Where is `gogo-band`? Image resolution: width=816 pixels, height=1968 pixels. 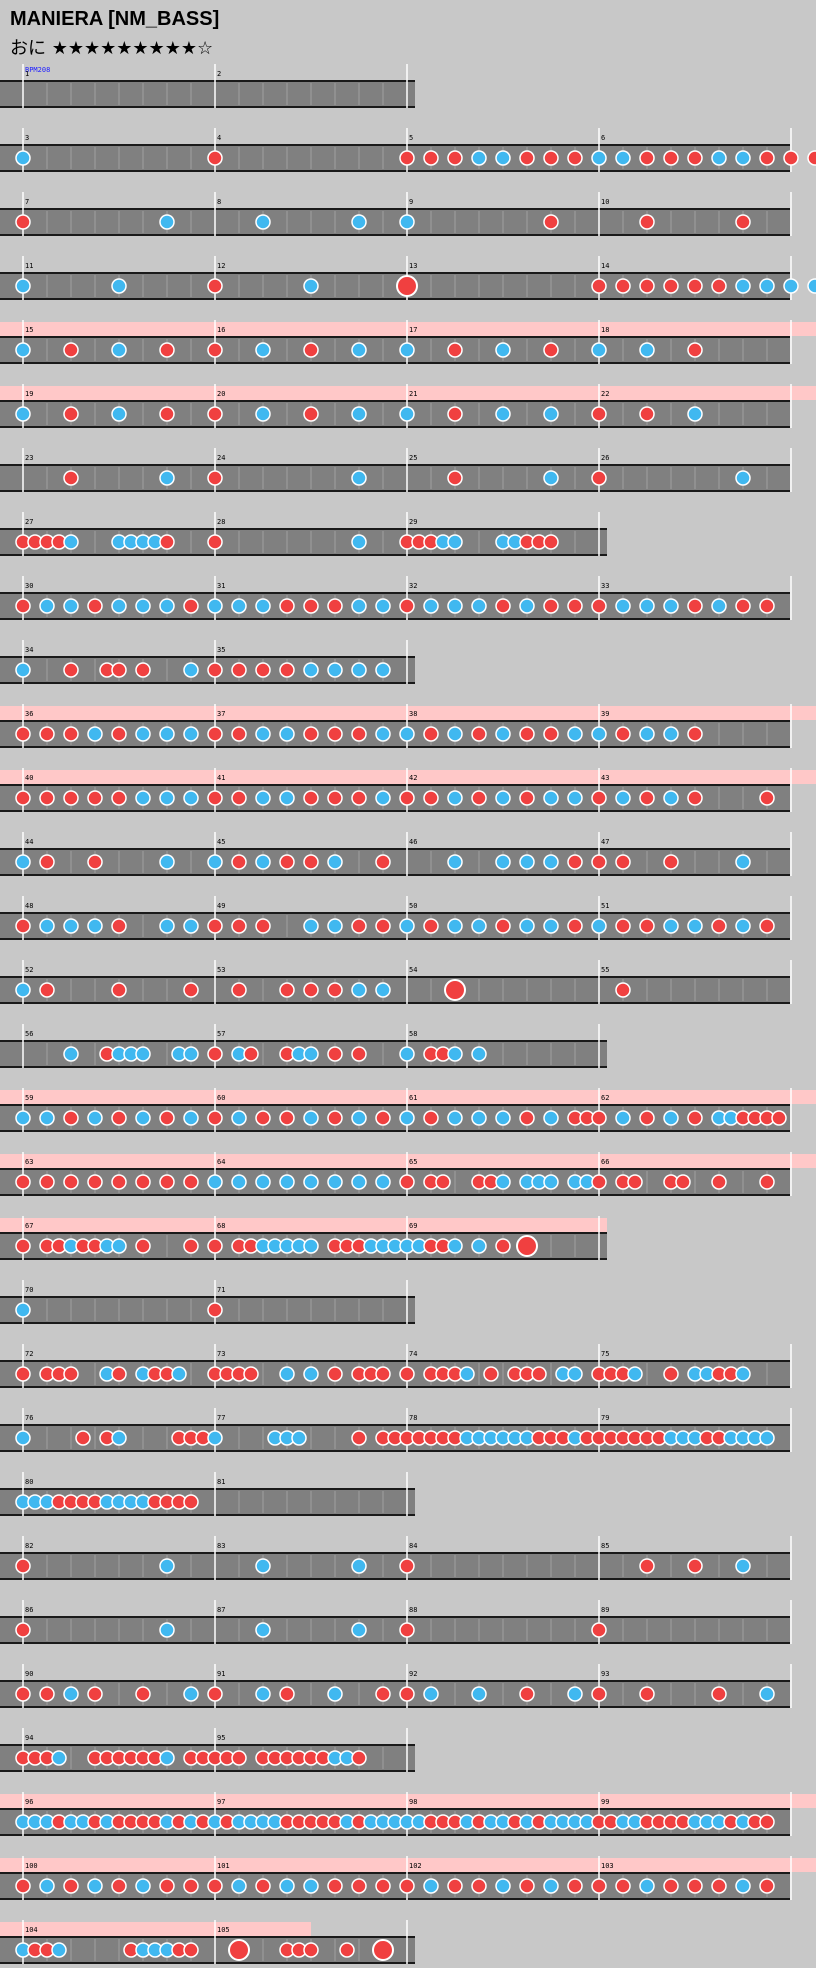
gogo-band is located at coordinates (408, 713).